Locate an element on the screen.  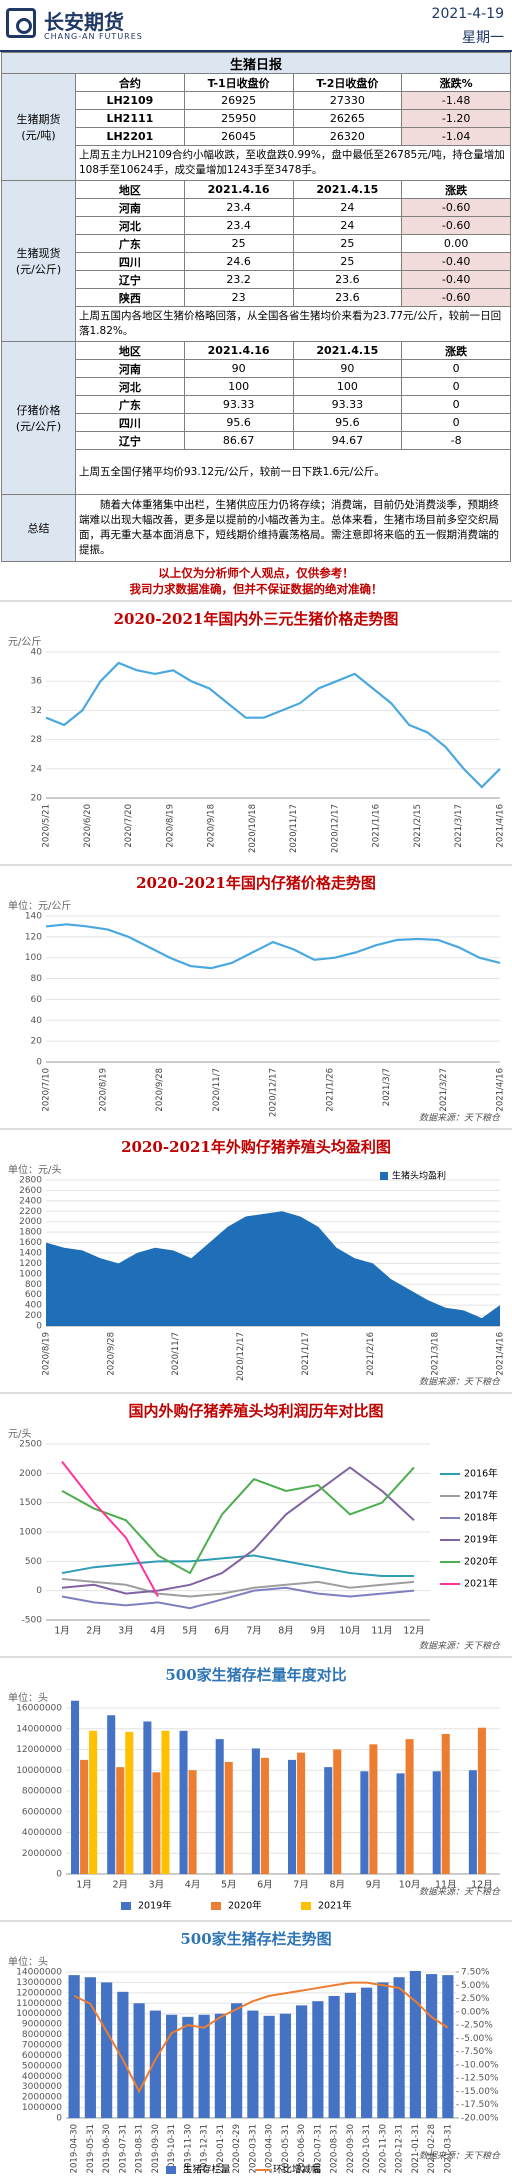
y-tick-label: 40 is located at coordinates (37, 653).